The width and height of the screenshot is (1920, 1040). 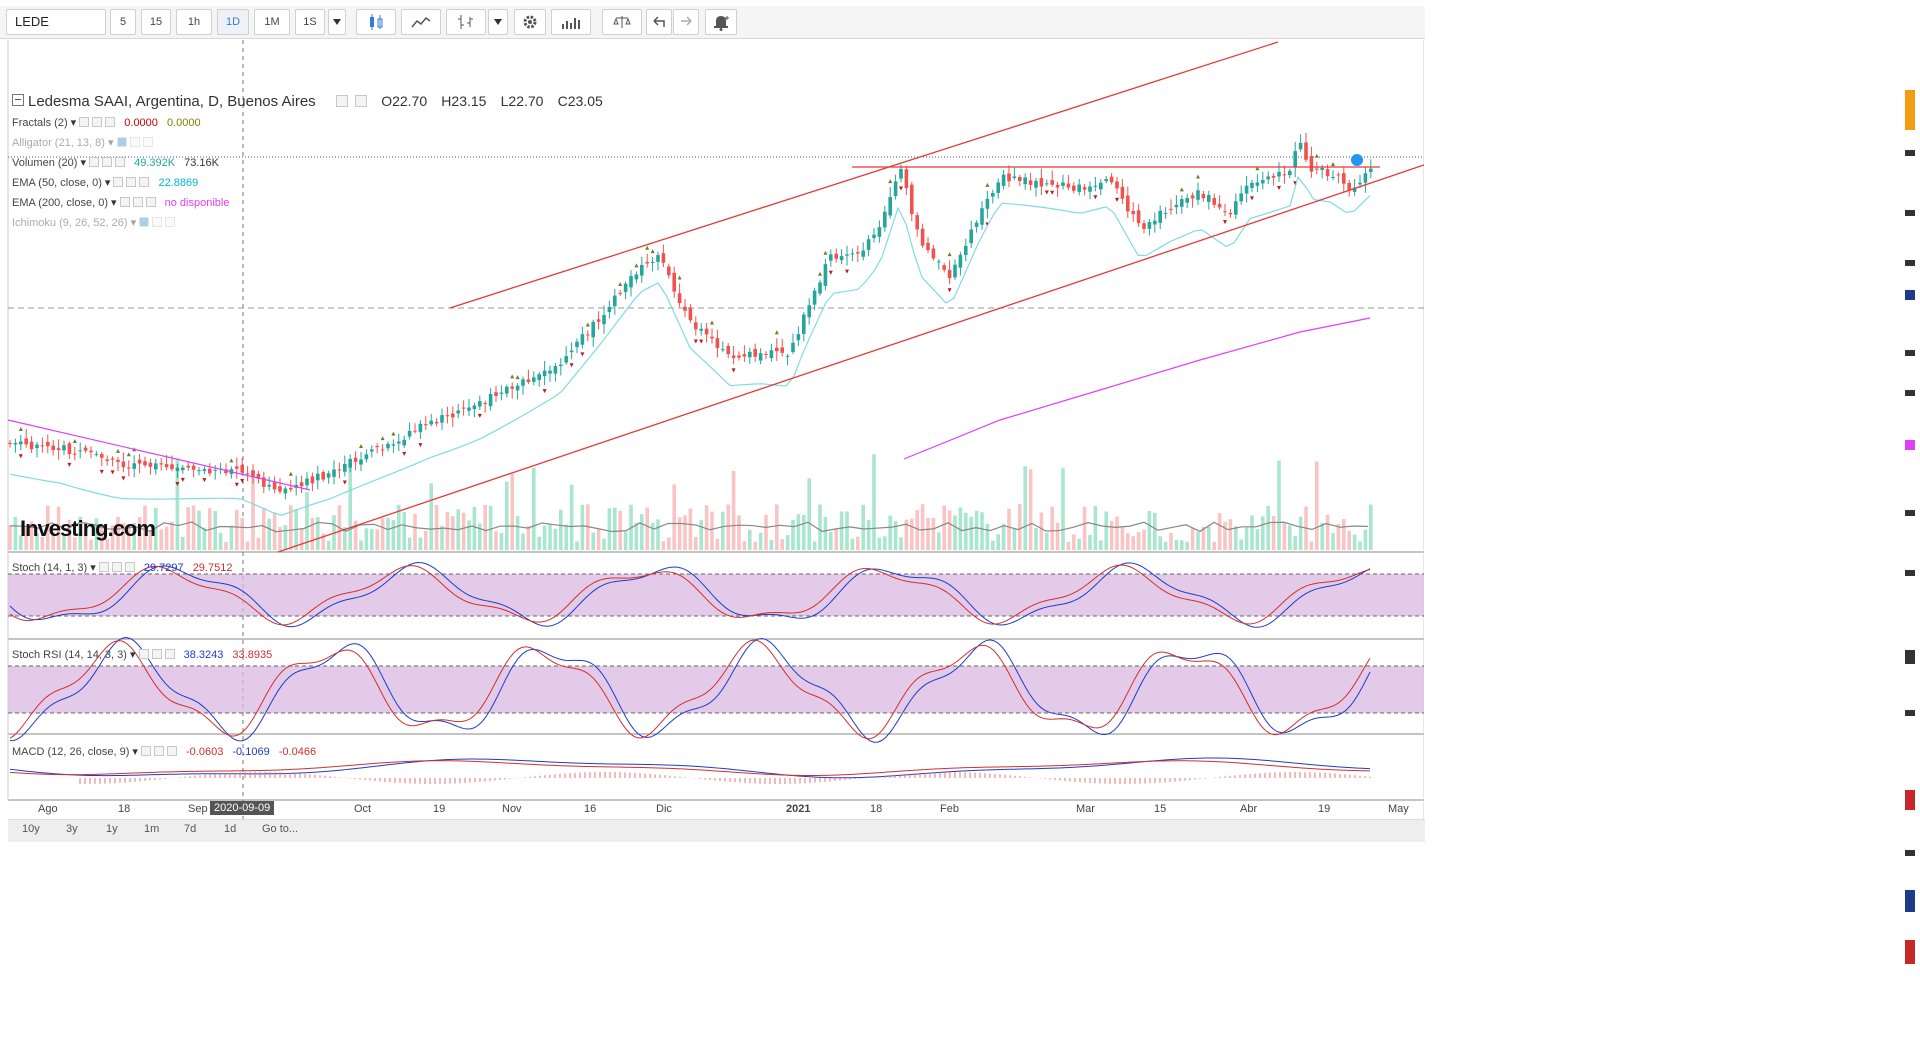 I want to click on stoch-k-value: 29.7297, so click(x=163, y=568).